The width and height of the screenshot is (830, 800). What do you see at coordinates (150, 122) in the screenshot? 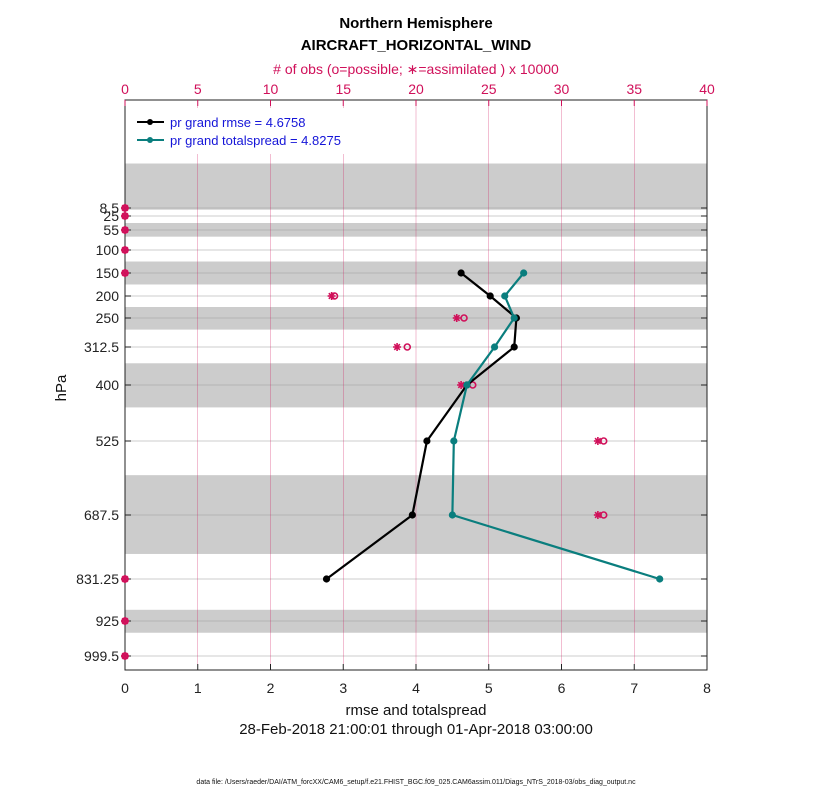
I see `legend-marker-rmse` at bounding box center [150, 122].